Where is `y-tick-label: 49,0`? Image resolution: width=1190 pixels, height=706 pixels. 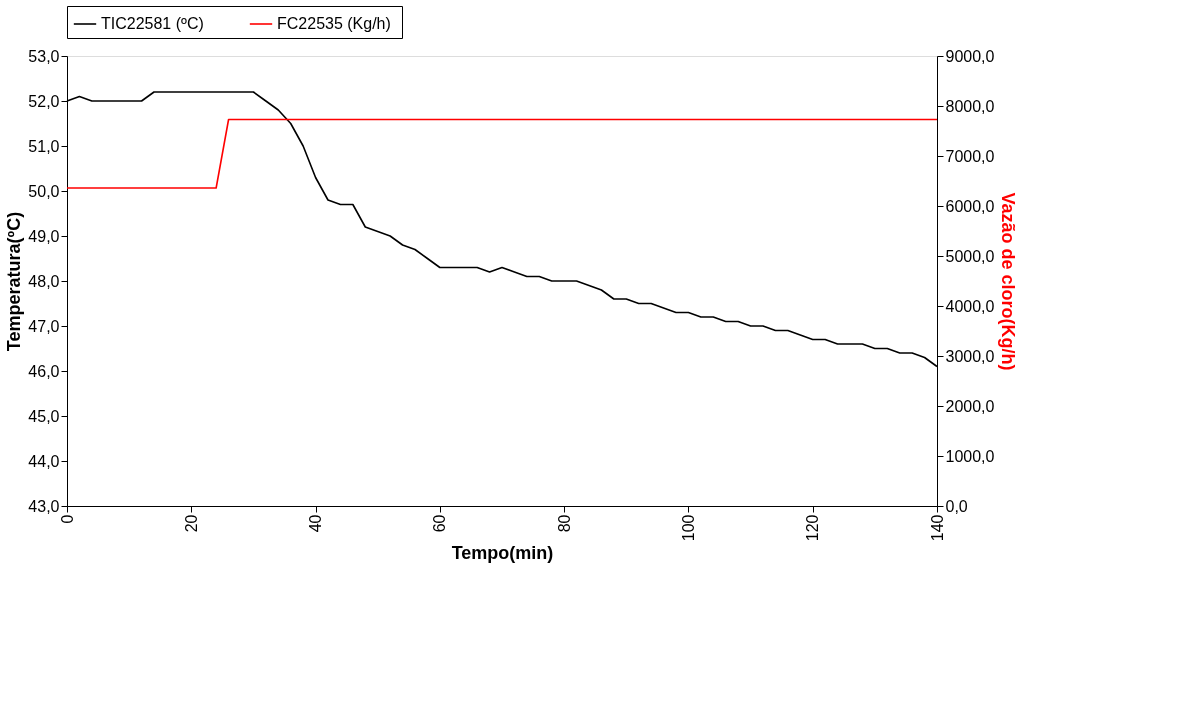
y-tick-label: 49,0 is located at coordinates (44, 236).